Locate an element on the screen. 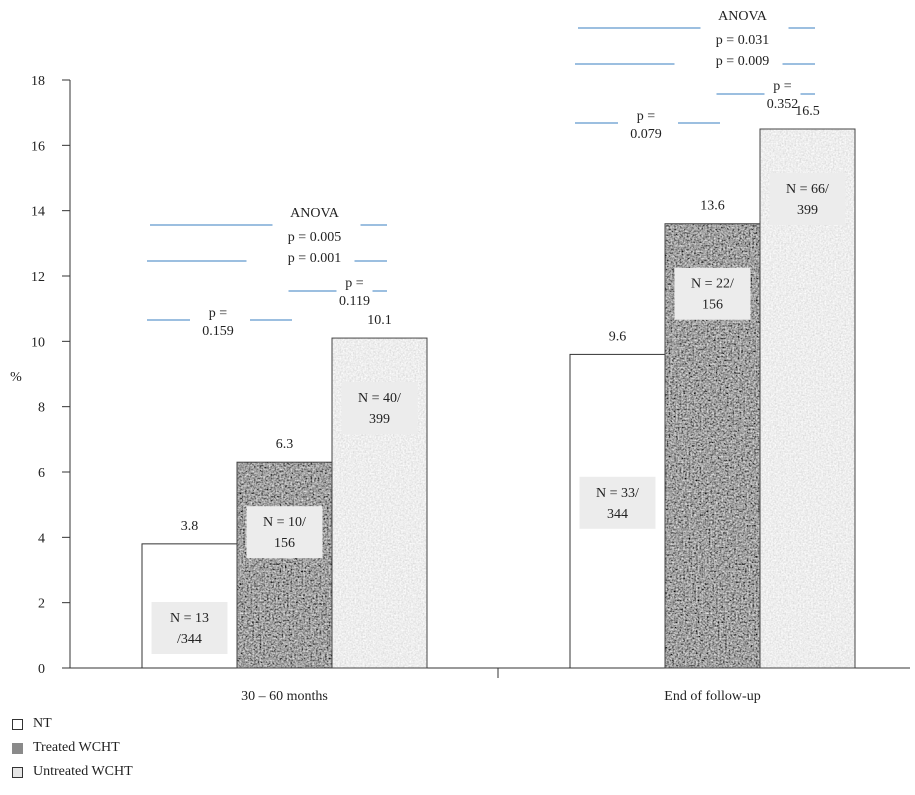  y-ticks: 0 2 4 6 8 10 12 14 16 18 is located at coordinates (50, 375).